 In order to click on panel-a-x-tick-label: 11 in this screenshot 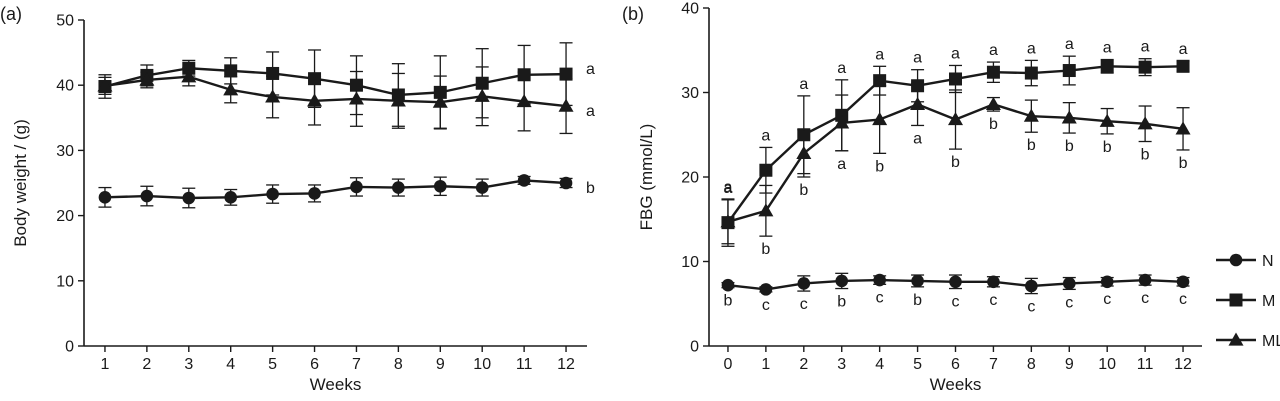, I will do `click(524, 364)`.